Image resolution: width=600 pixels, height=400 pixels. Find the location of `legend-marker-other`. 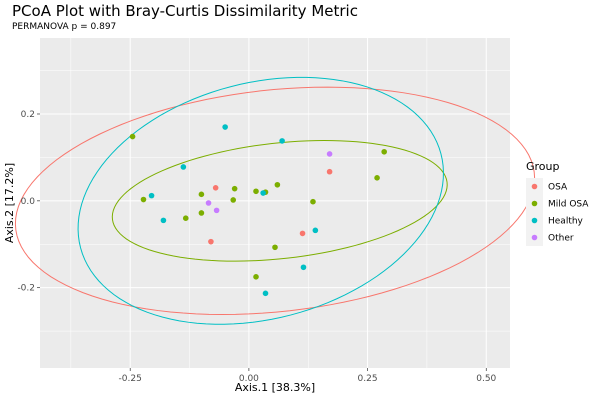

legend-marker-other is located at coordinates (534, 237).